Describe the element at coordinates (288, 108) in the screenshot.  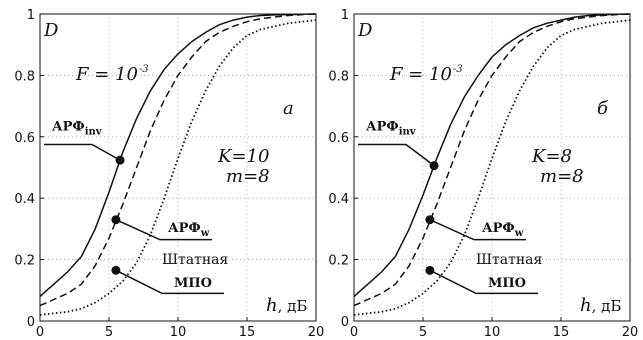
I see `panel-letter: а` at that location.